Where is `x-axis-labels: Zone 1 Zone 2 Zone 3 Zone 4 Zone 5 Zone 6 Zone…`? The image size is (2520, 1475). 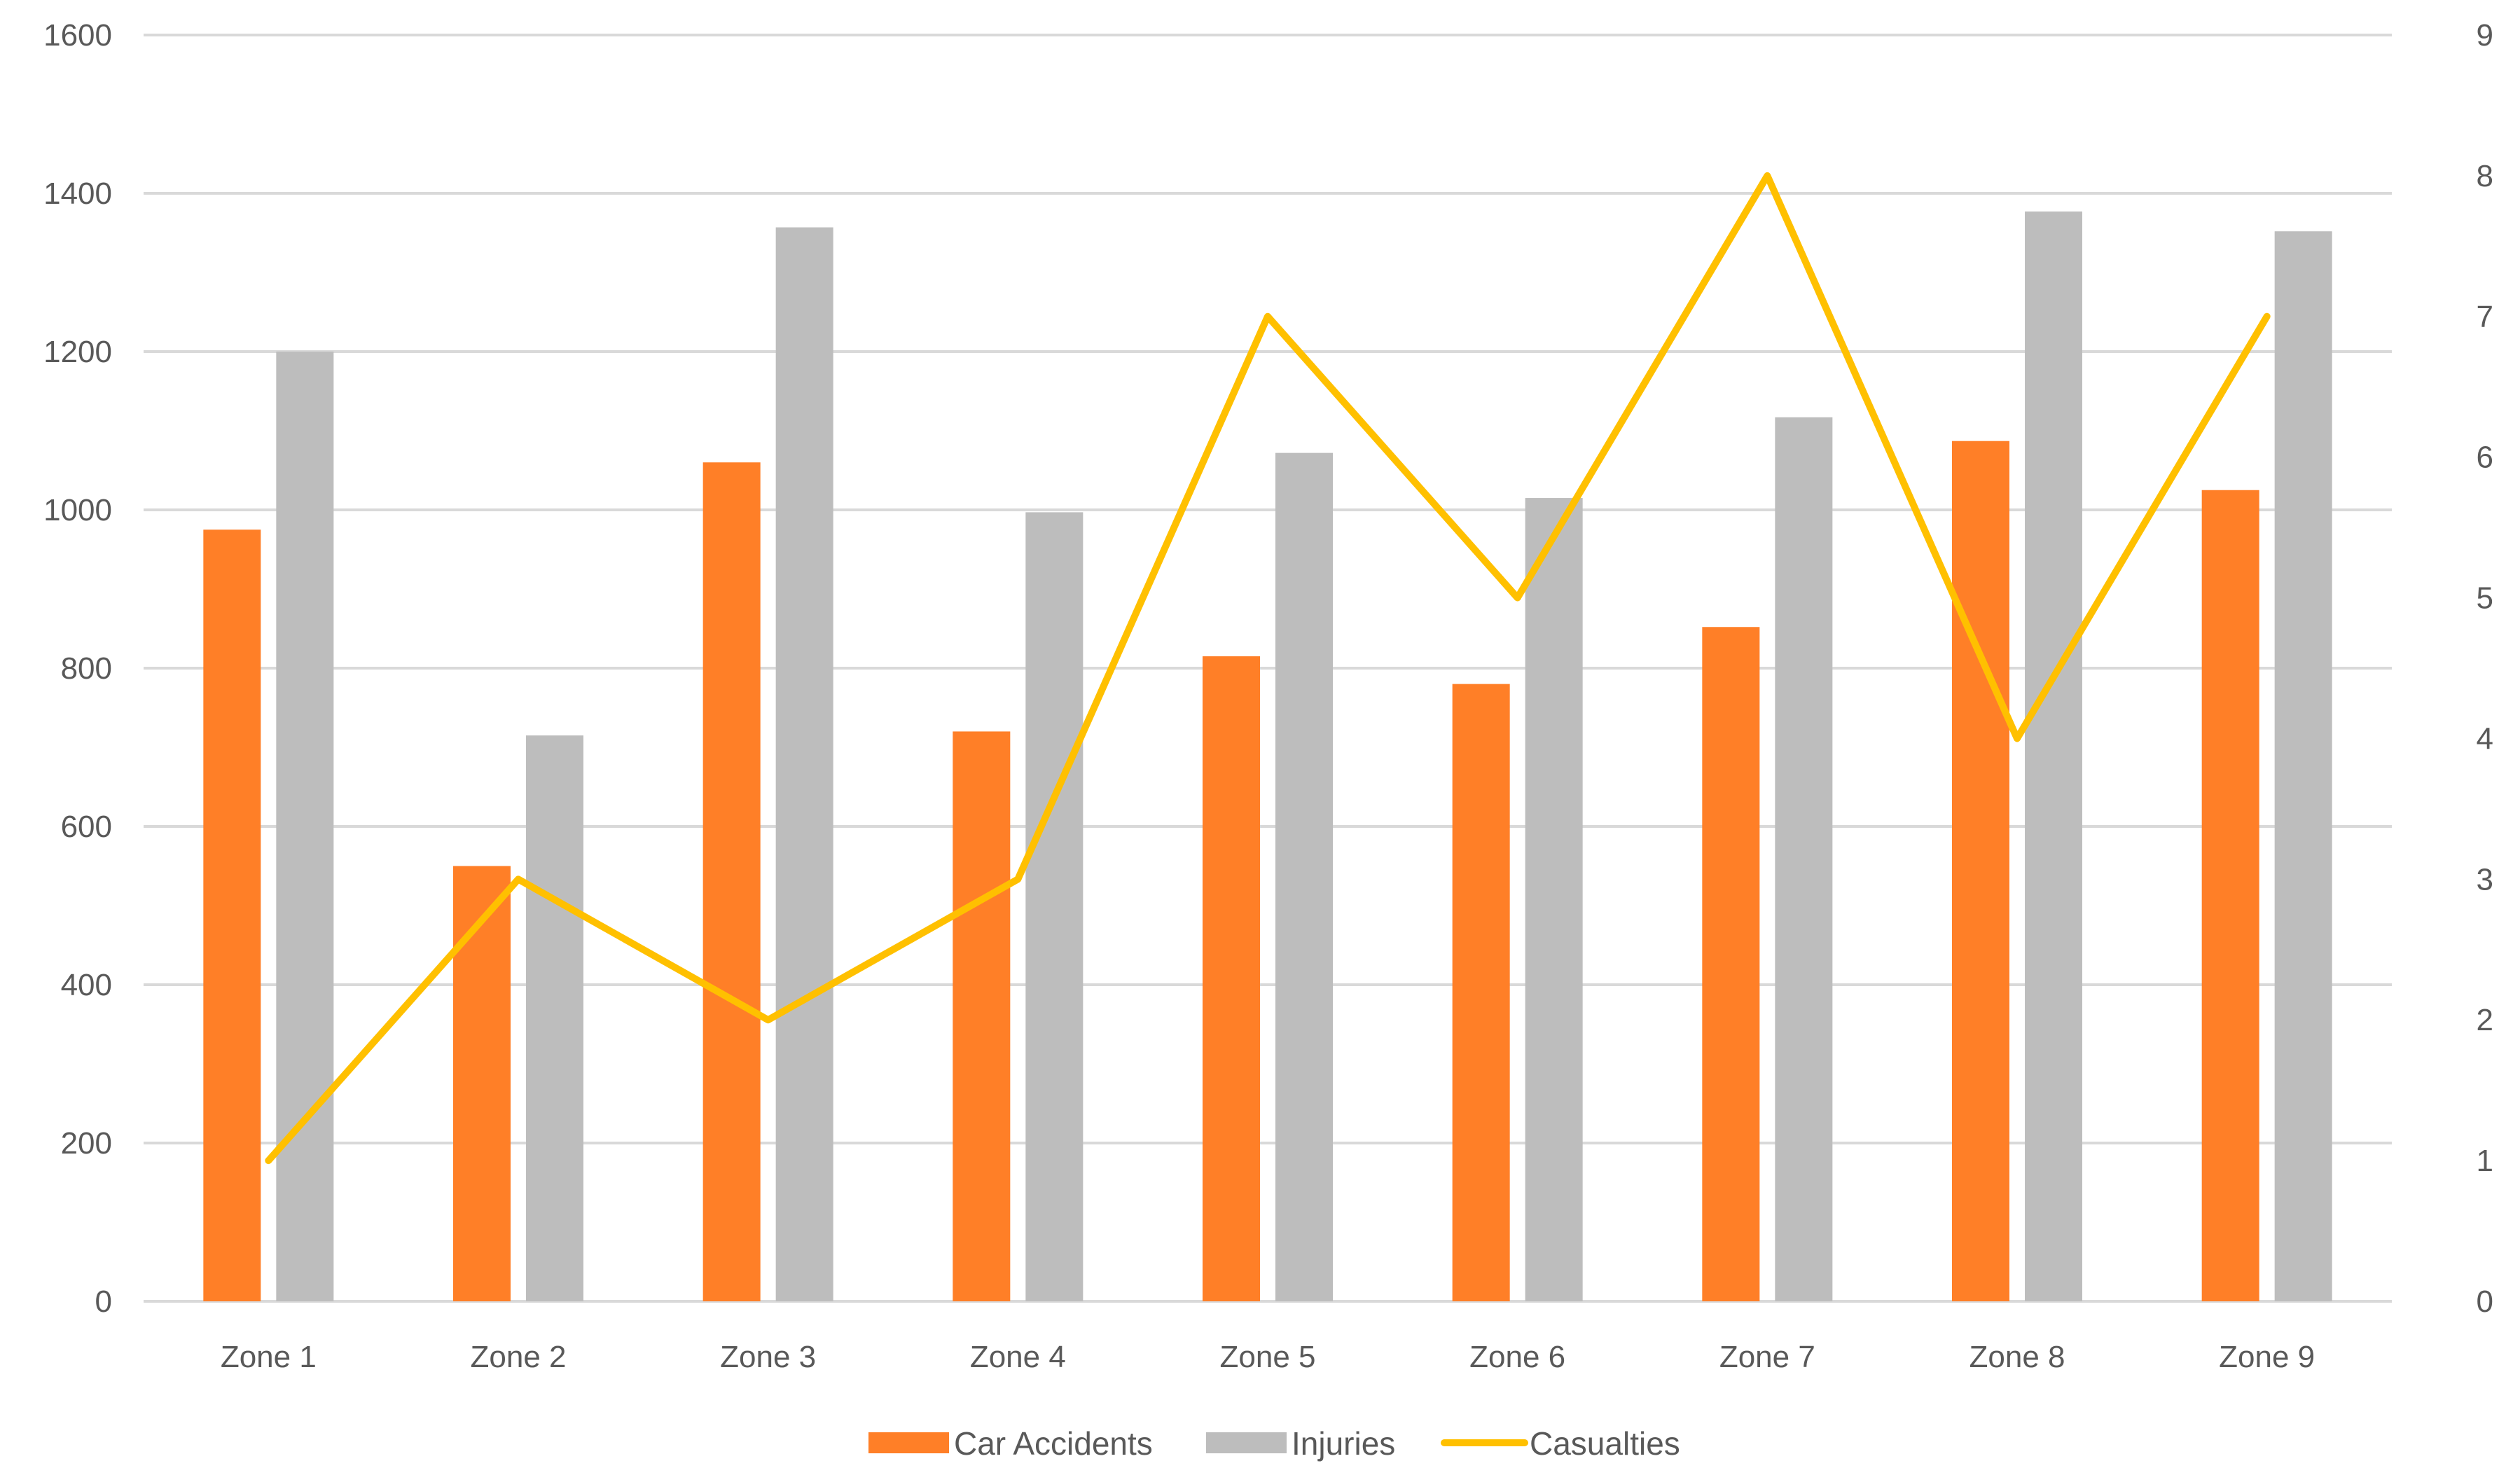
x-axis-labels: Zone 1 Zone 2 Zone 3 Zone 4 Zone 5 Zone 6 Zone… is located at coordinates (1268, 1357).